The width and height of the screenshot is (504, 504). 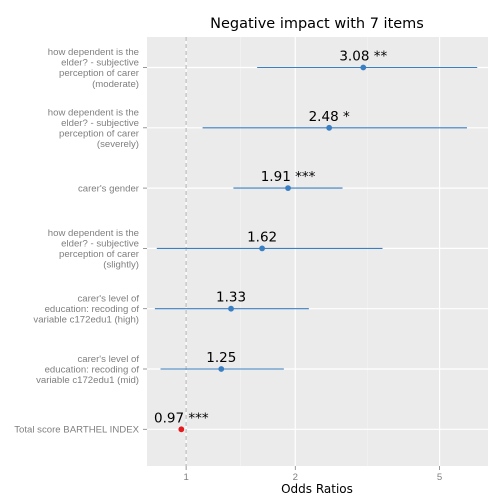 I want to click on row-label: Total score BARTHEL INDEX, so click(x=76, y=430).